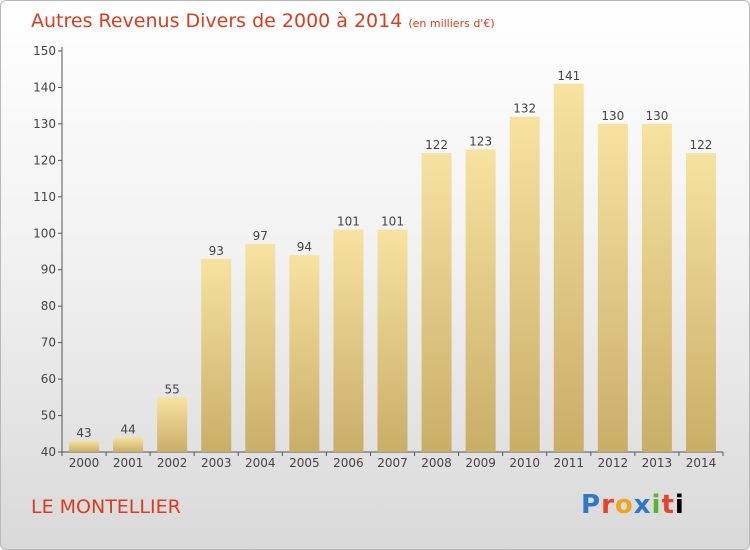 Image resolution: width=750 pixels, height=550 pixels. I want to click on y-tick-label: 150, so click(44, 51).